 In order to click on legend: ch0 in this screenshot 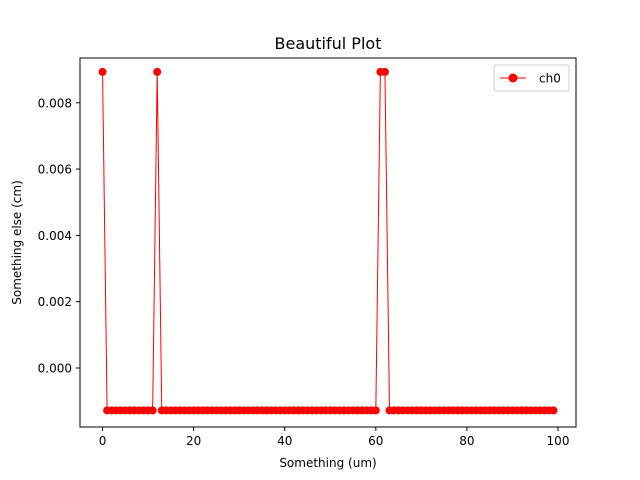, I will do `click(531, 78)`.